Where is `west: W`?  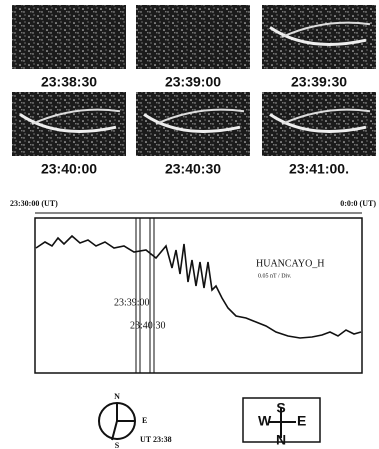 west: W is located at coordinates (265, 421).